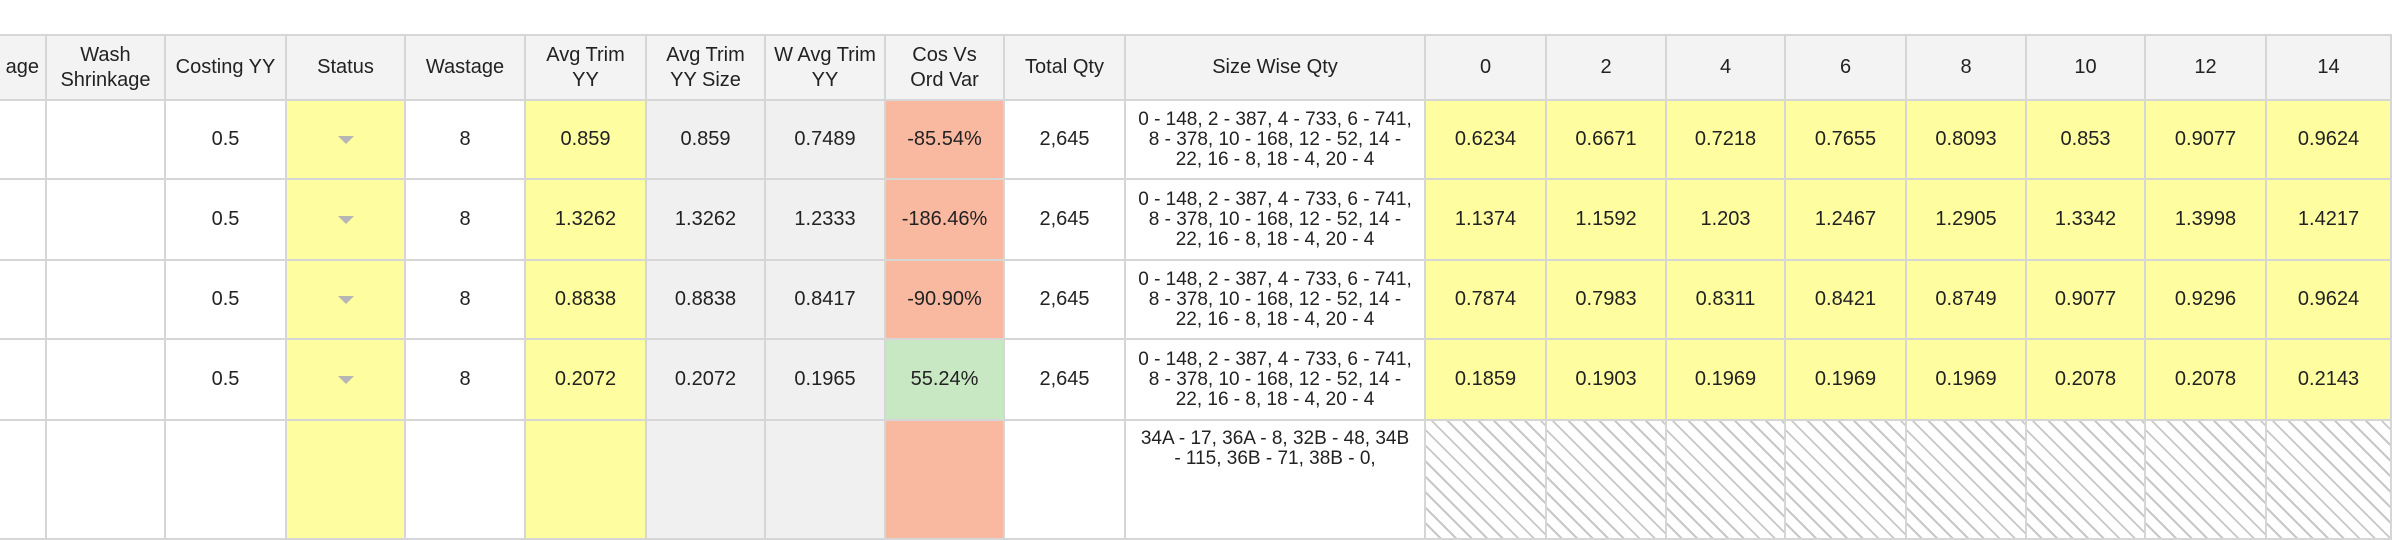  What do you see at coordinates (2329, 380) in the screenshot?
I see `table-cell: 0.2143` at bounding box center [2329, 380].